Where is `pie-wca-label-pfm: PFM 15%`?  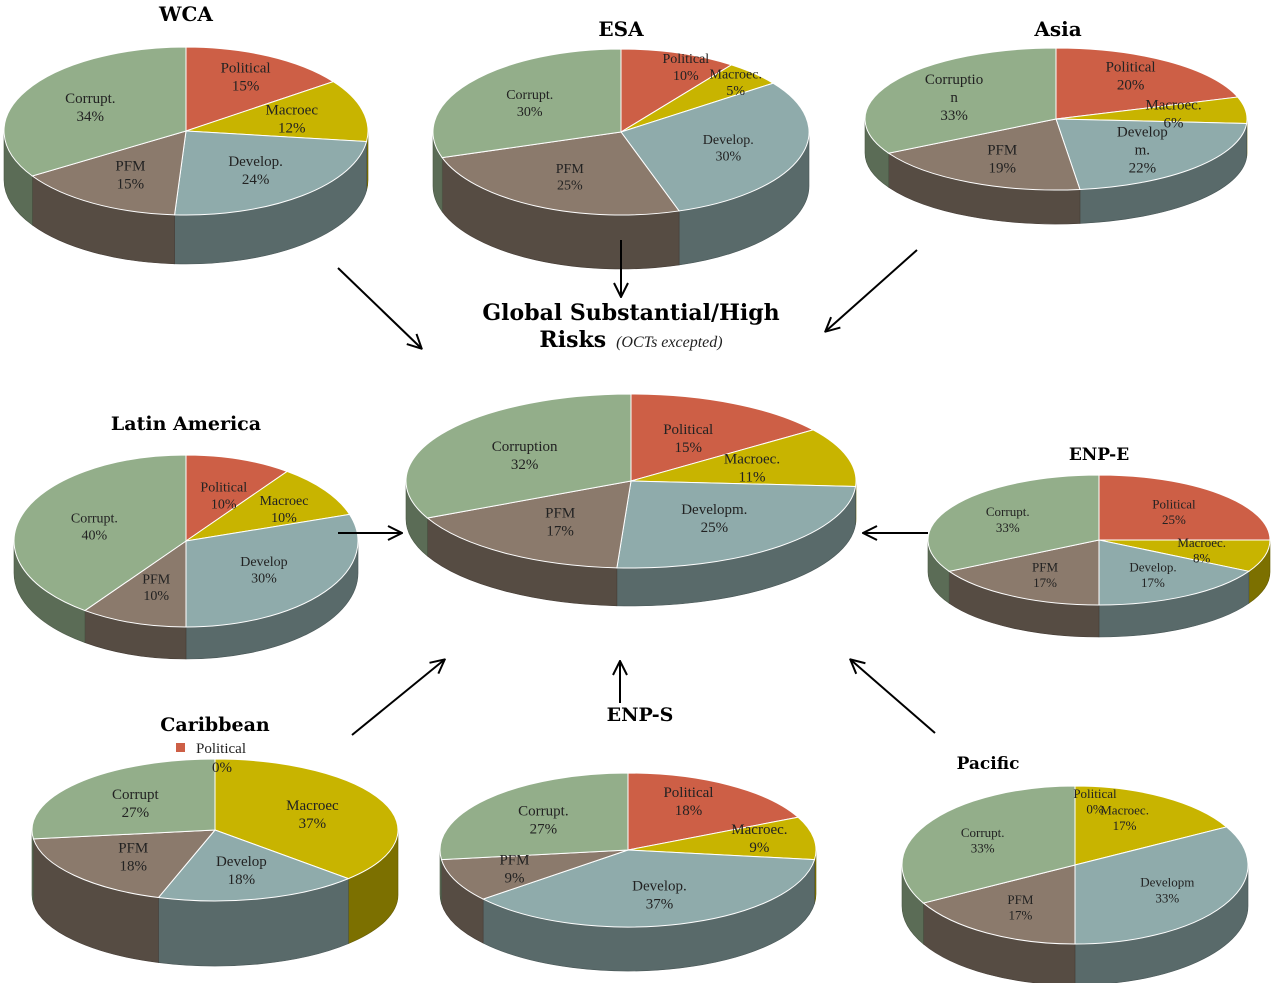
pie-wca-label-pfm: PFM 15% is located at coordinates (130, 176).